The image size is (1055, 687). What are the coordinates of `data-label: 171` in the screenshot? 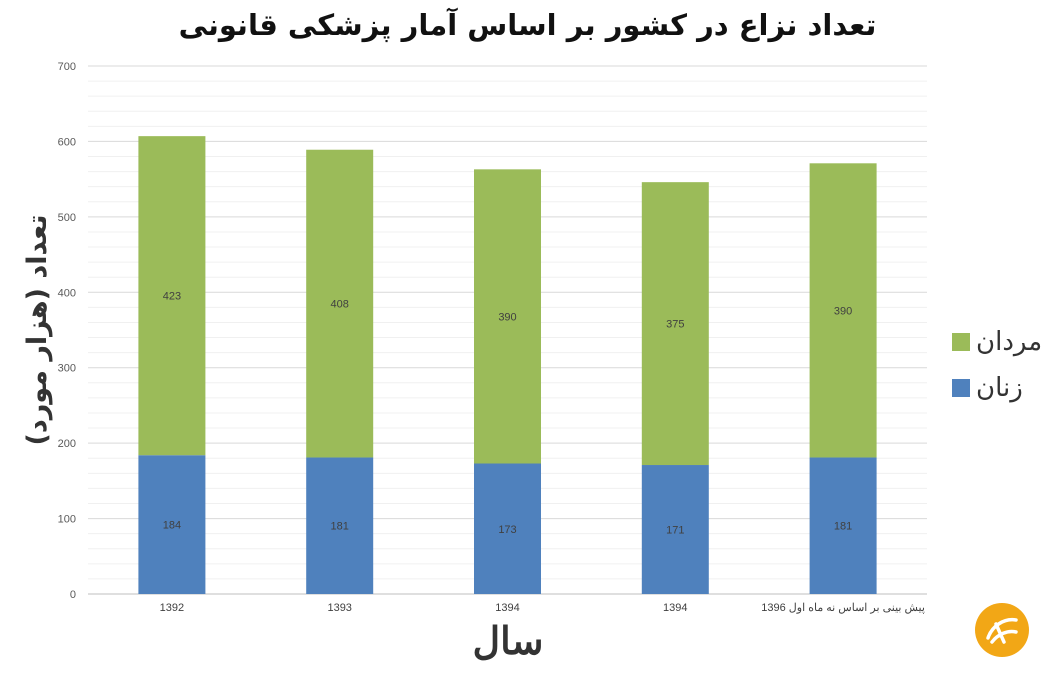 It's located at (675, 531).